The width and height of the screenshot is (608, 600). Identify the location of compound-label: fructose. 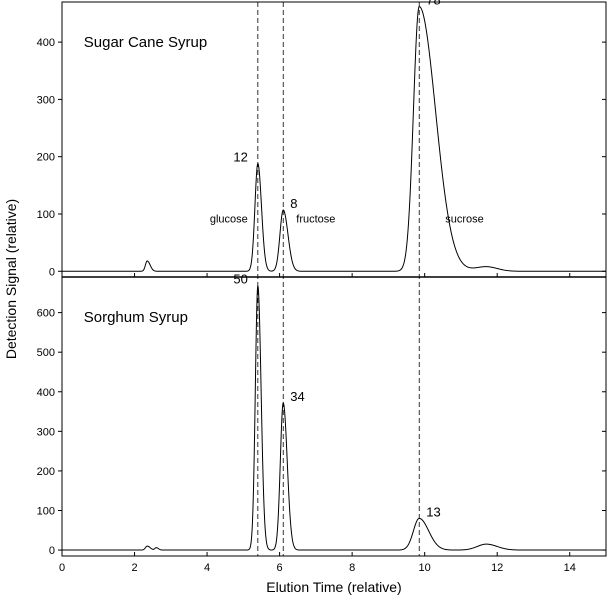
(315, 220).